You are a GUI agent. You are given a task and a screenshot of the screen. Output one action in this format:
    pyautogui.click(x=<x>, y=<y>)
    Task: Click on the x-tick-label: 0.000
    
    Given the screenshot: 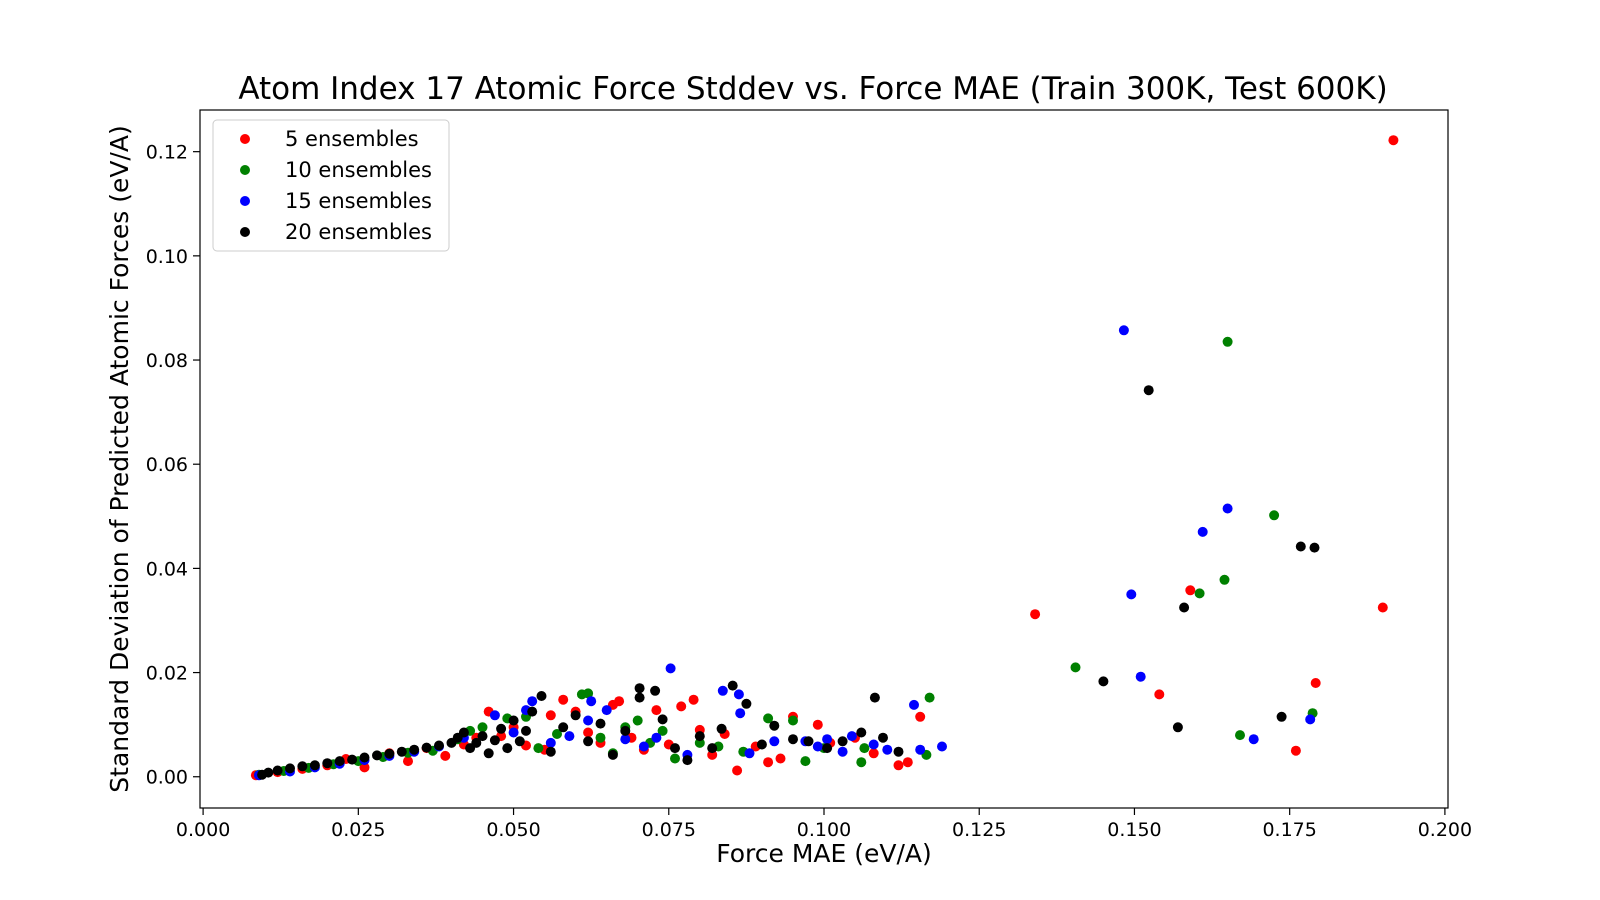 What is the action you would take?
    pyautogui.click(x=203, y=830)
    